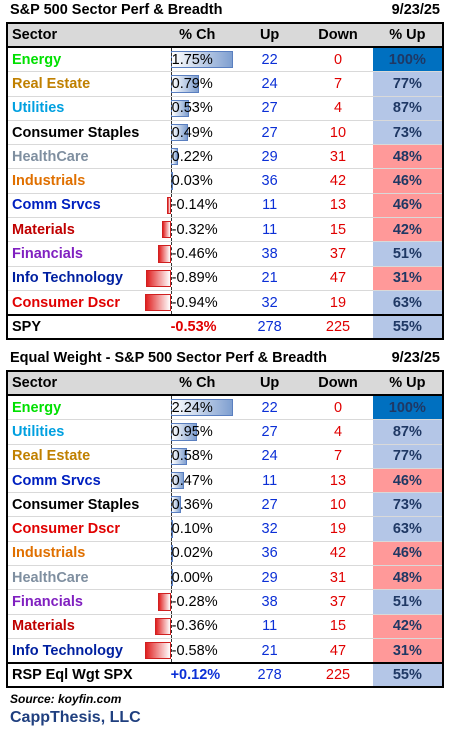 This screenshot has height=734, width=458. Describe the element at coordinates (225, 278) in the screenshot. I see `table-row: Info Technology -0.89% 21 47 31%` at that location.